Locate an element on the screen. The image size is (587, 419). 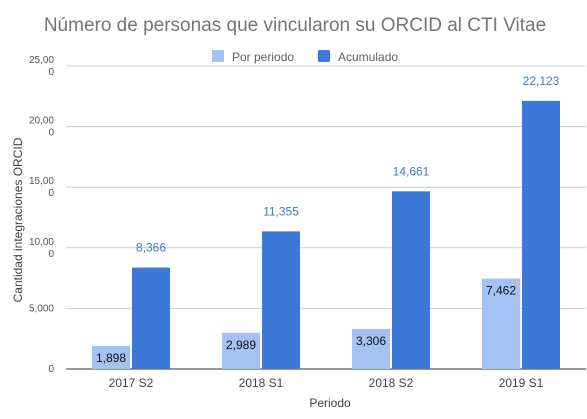
data-label: 11,355 is located at coordinates (281, 211).